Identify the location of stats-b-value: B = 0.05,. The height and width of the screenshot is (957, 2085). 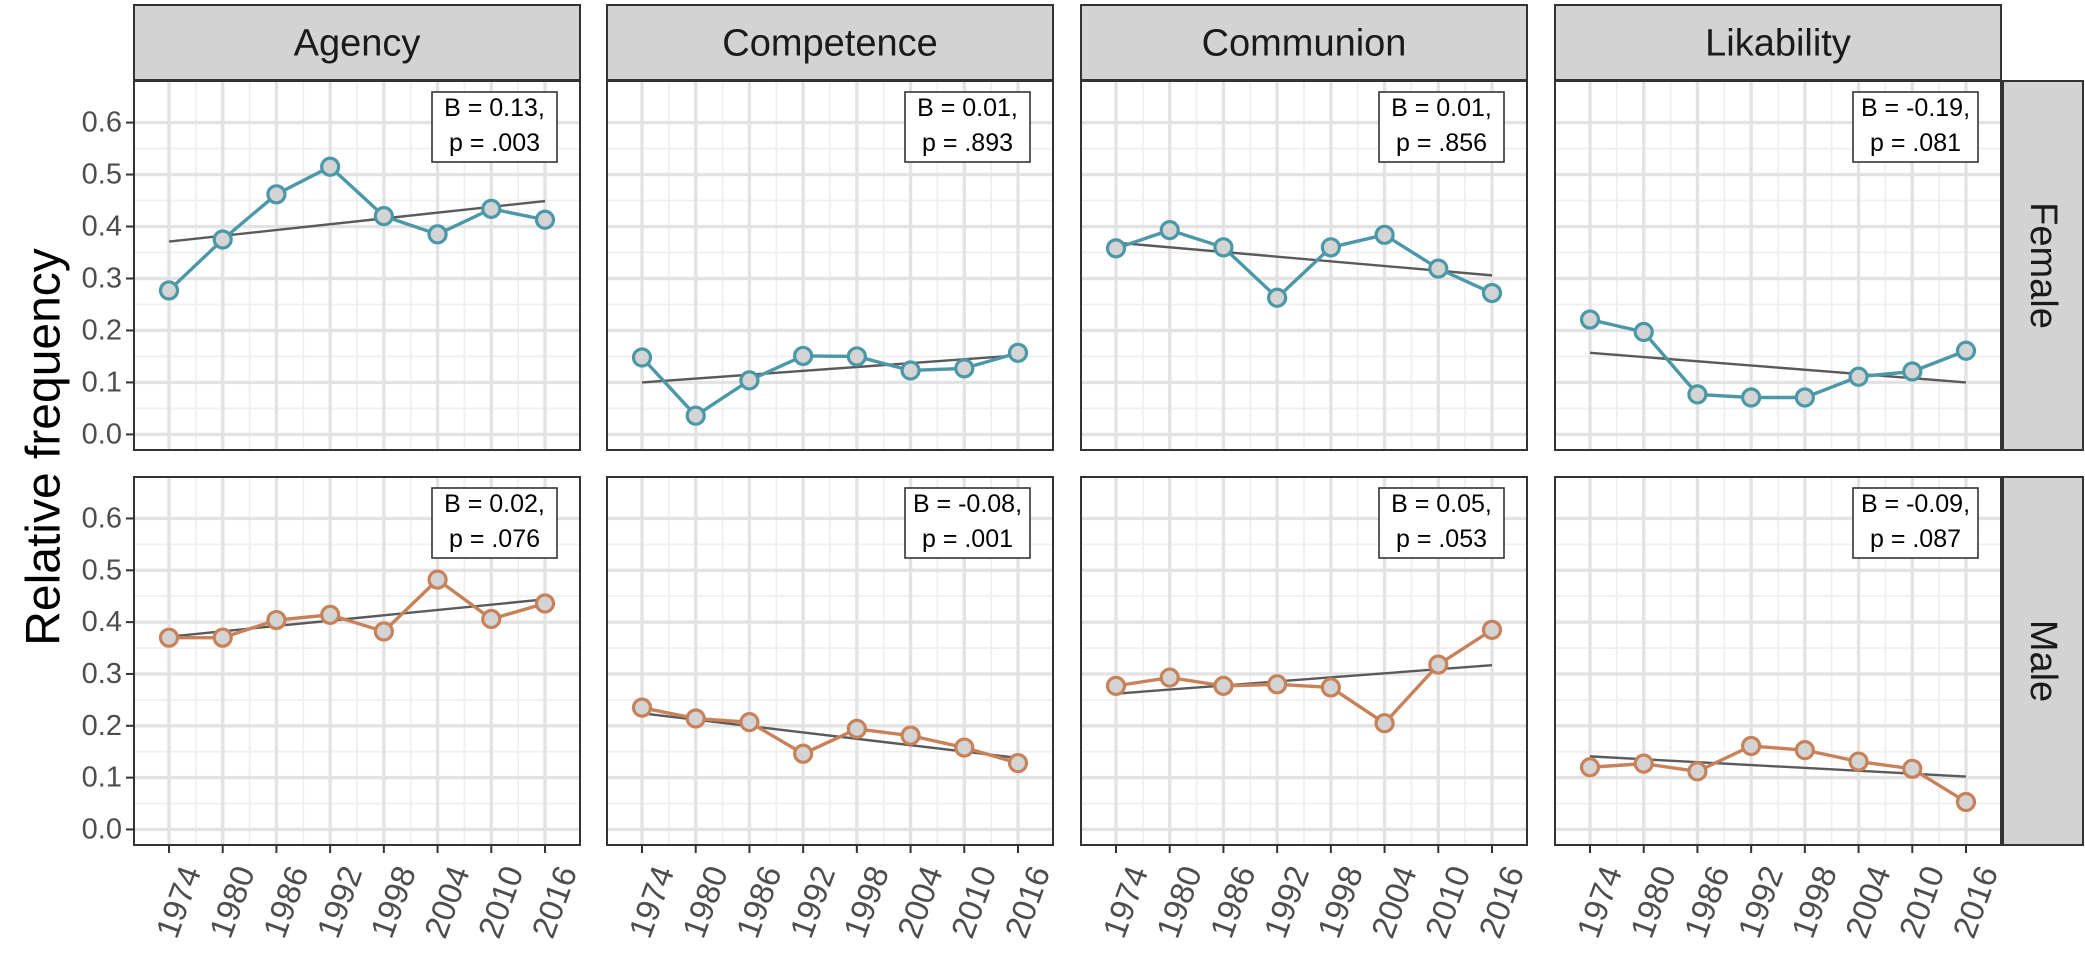
(1441, 504).